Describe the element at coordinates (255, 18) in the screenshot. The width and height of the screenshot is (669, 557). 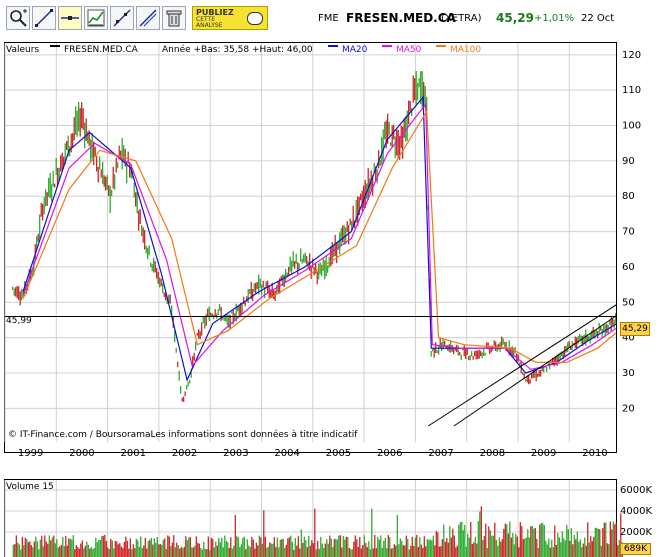
I see `speech-bubble-icon` at that location.